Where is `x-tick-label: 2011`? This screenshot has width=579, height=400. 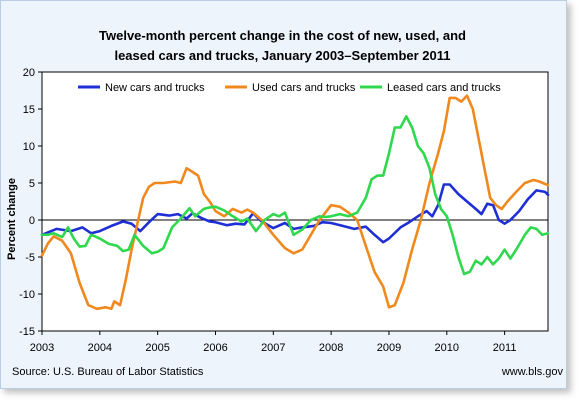 x-tick-label: 2011 is located at coordinates (505, 348).